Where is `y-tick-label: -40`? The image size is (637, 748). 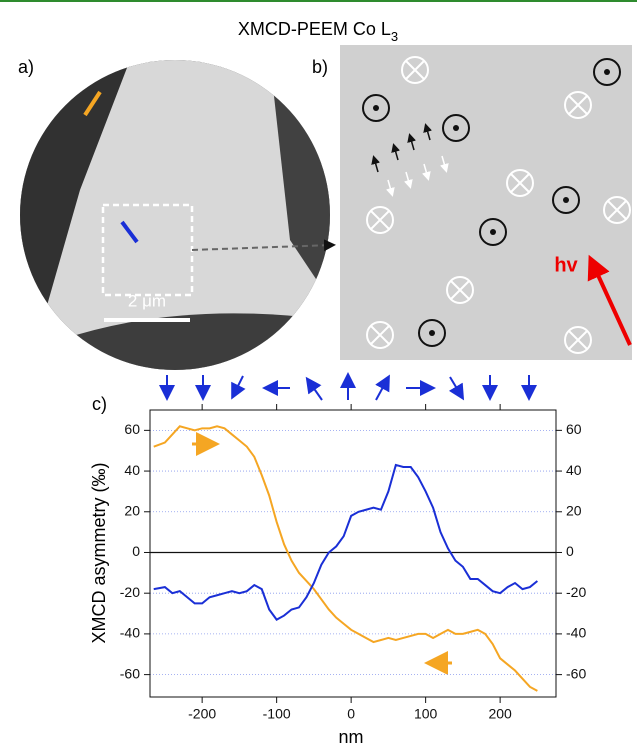 y-tick-label: -40 is located at coordinates (130, 633).